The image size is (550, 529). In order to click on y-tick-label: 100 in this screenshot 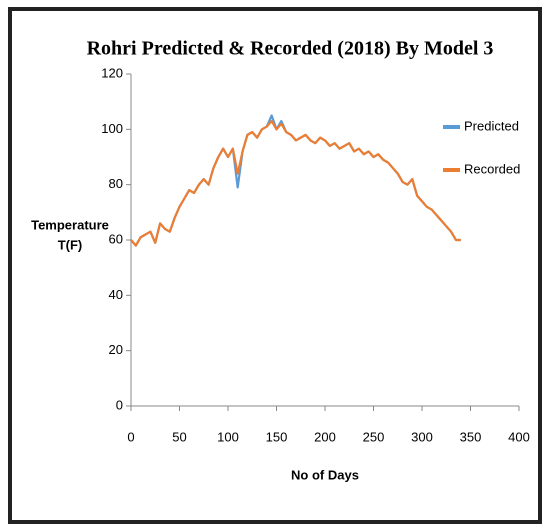, I will do `click(112, 128)`.